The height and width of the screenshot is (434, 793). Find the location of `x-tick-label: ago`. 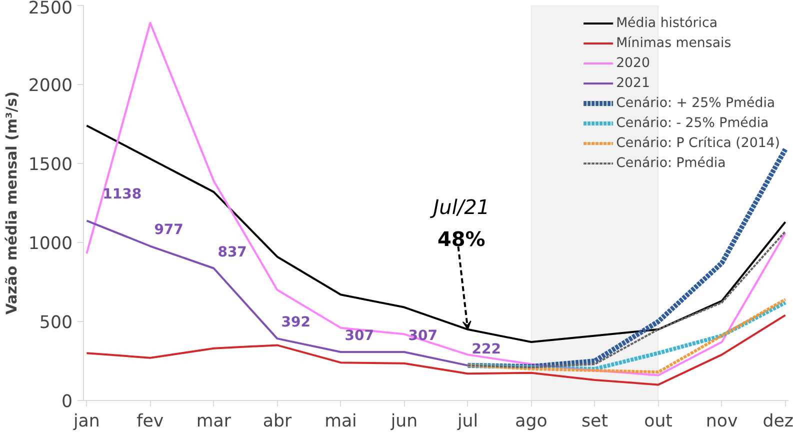

x-tick-label: ago is located at coordinates (531, 422).